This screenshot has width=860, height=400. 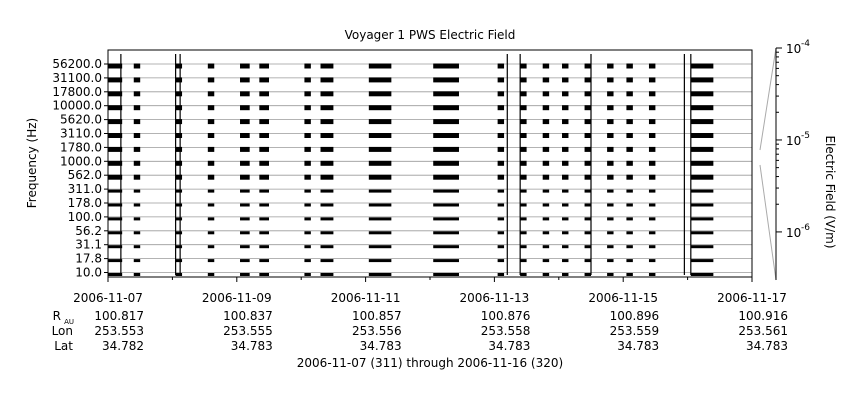 I want to click on ephemeris-value: 100.837, so click(x=248, y=316).